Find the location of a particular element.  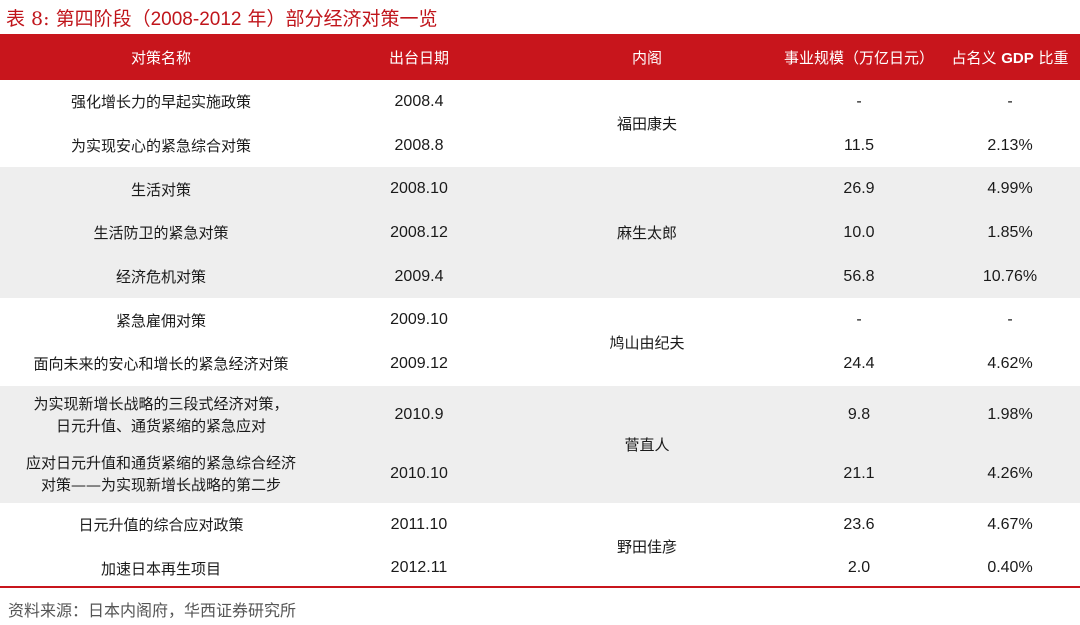

table-row: 经济危机对策 2009.4 56.8 10.76% is located at coordinates (540, 276).